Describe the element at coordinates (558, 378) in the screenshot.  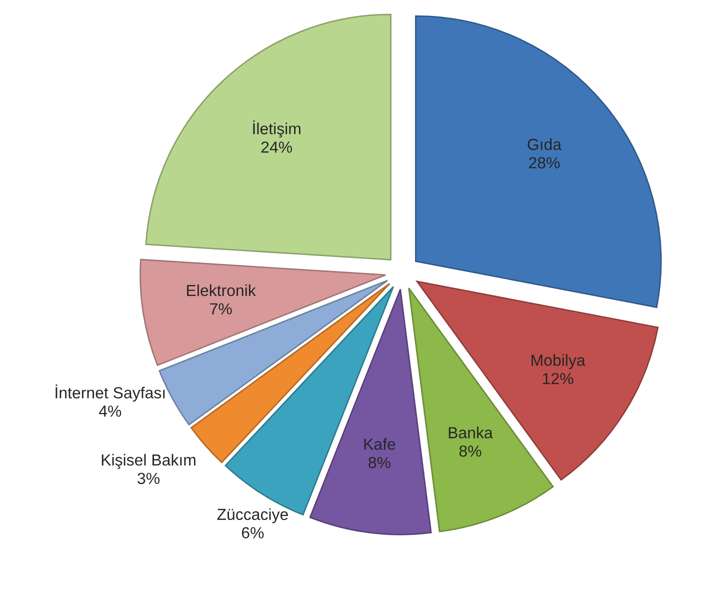
I see `data-label: 12%` at that location.